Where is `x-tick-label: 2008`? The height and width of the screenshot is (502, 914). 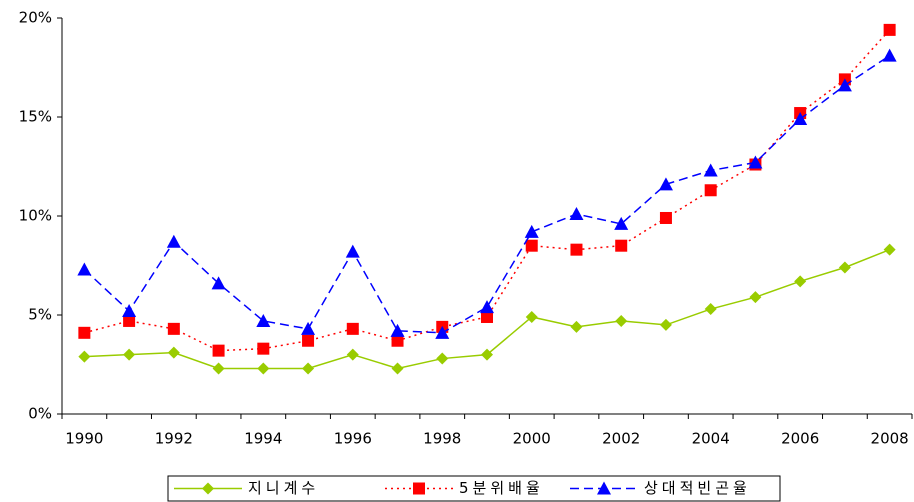
x-tick-label: 2008 is located at coordinates (890, 439).